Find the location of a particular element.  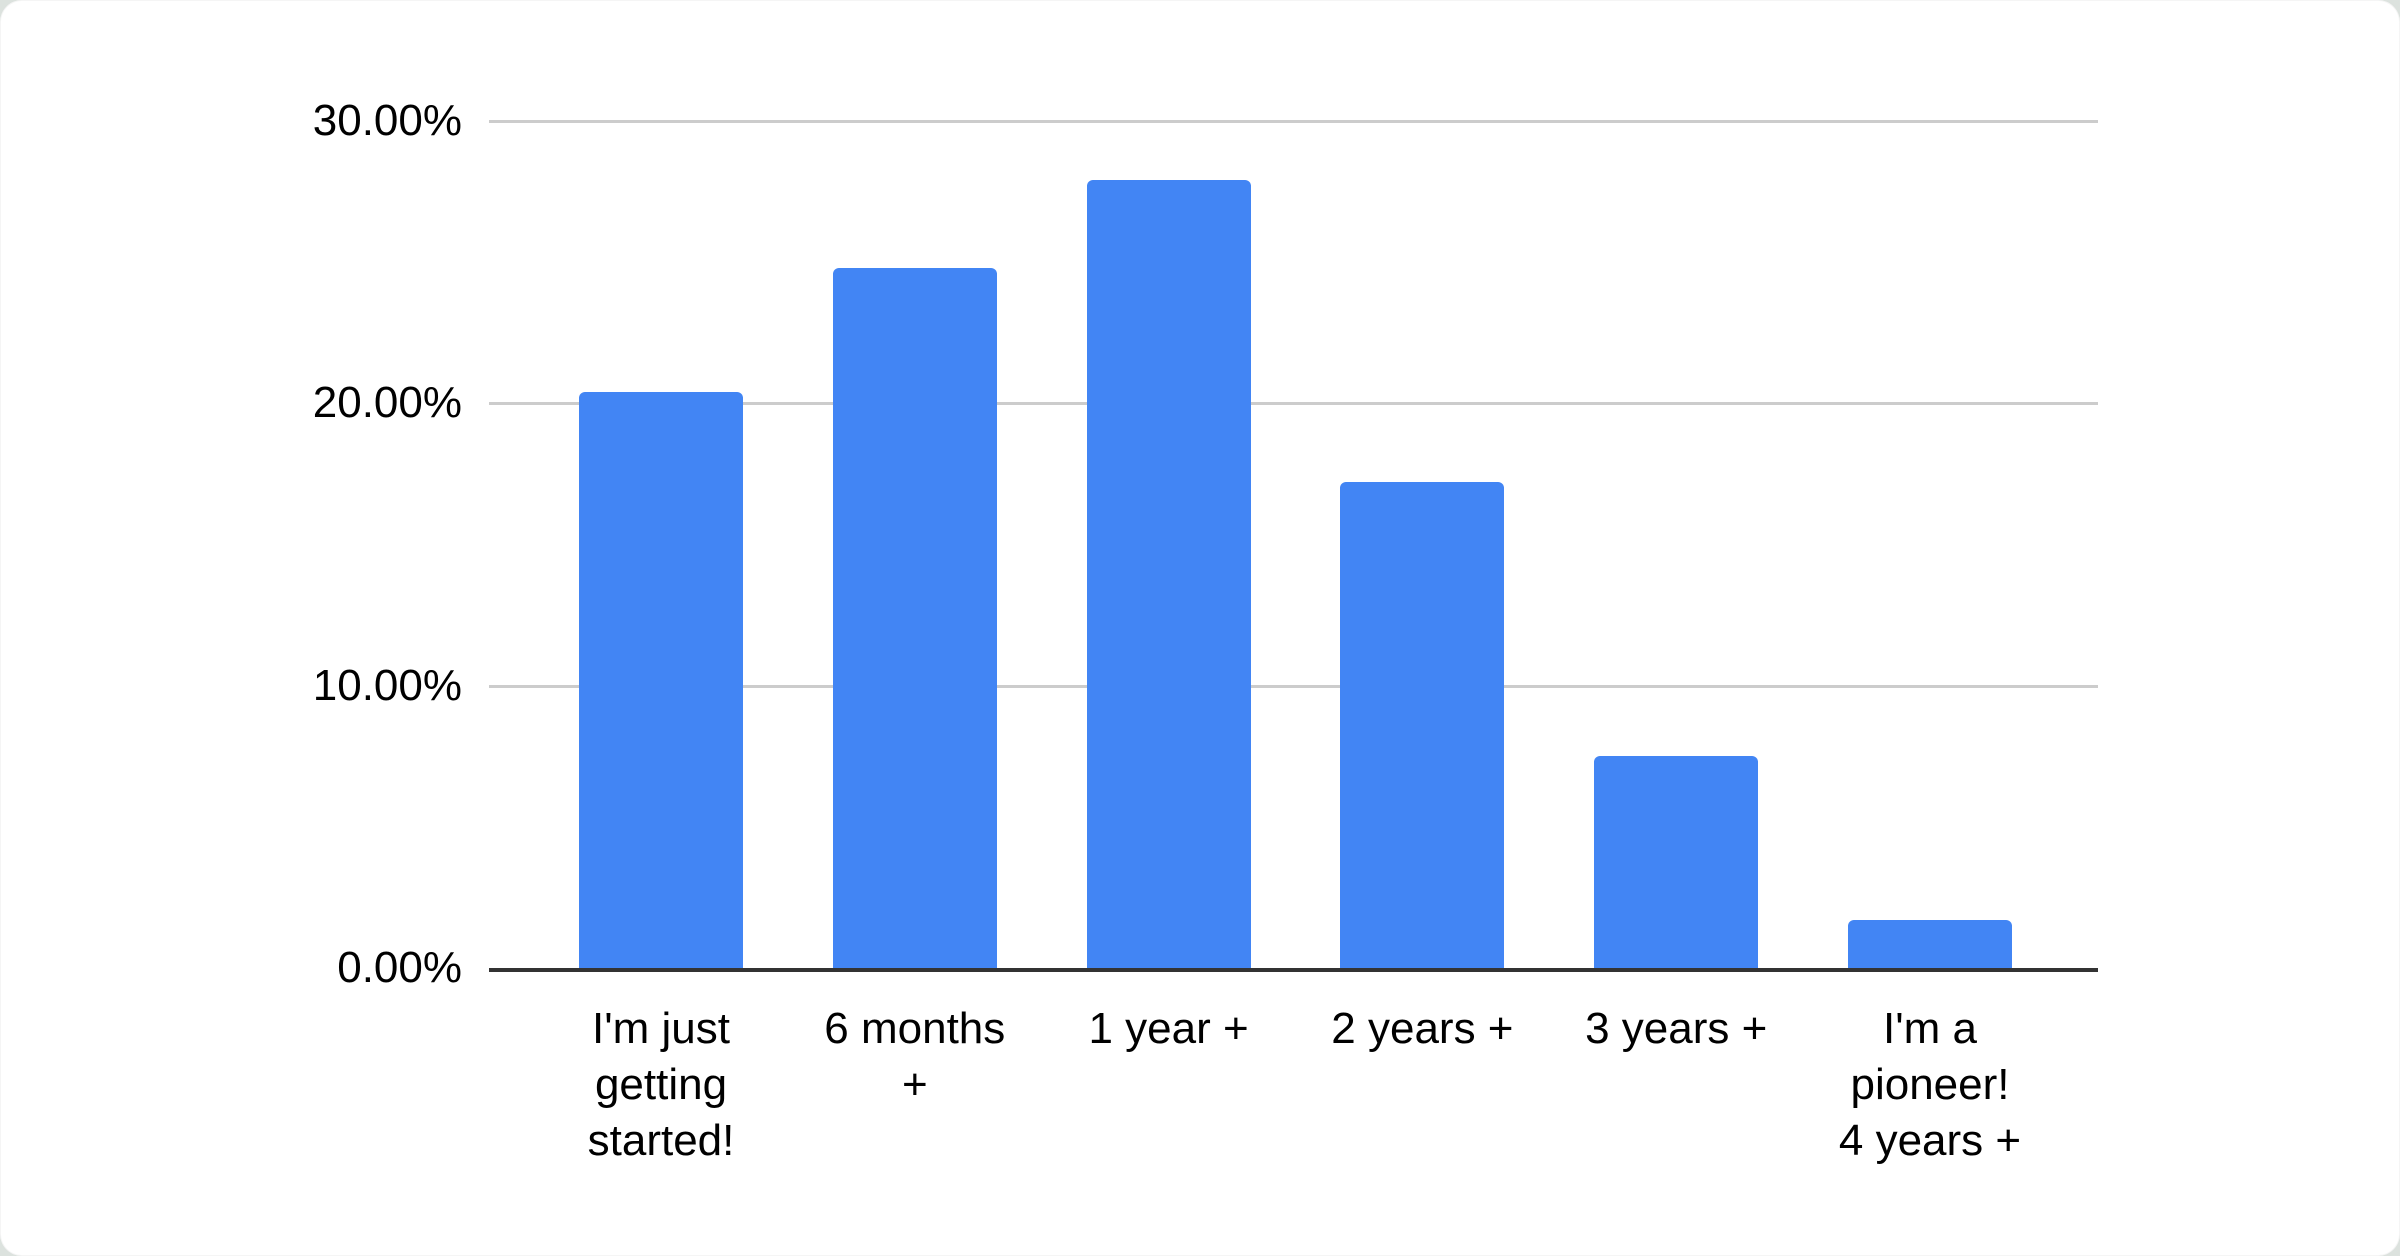

x-axis-category-label-line: I'm a is located at coordinates (1930, 1028).